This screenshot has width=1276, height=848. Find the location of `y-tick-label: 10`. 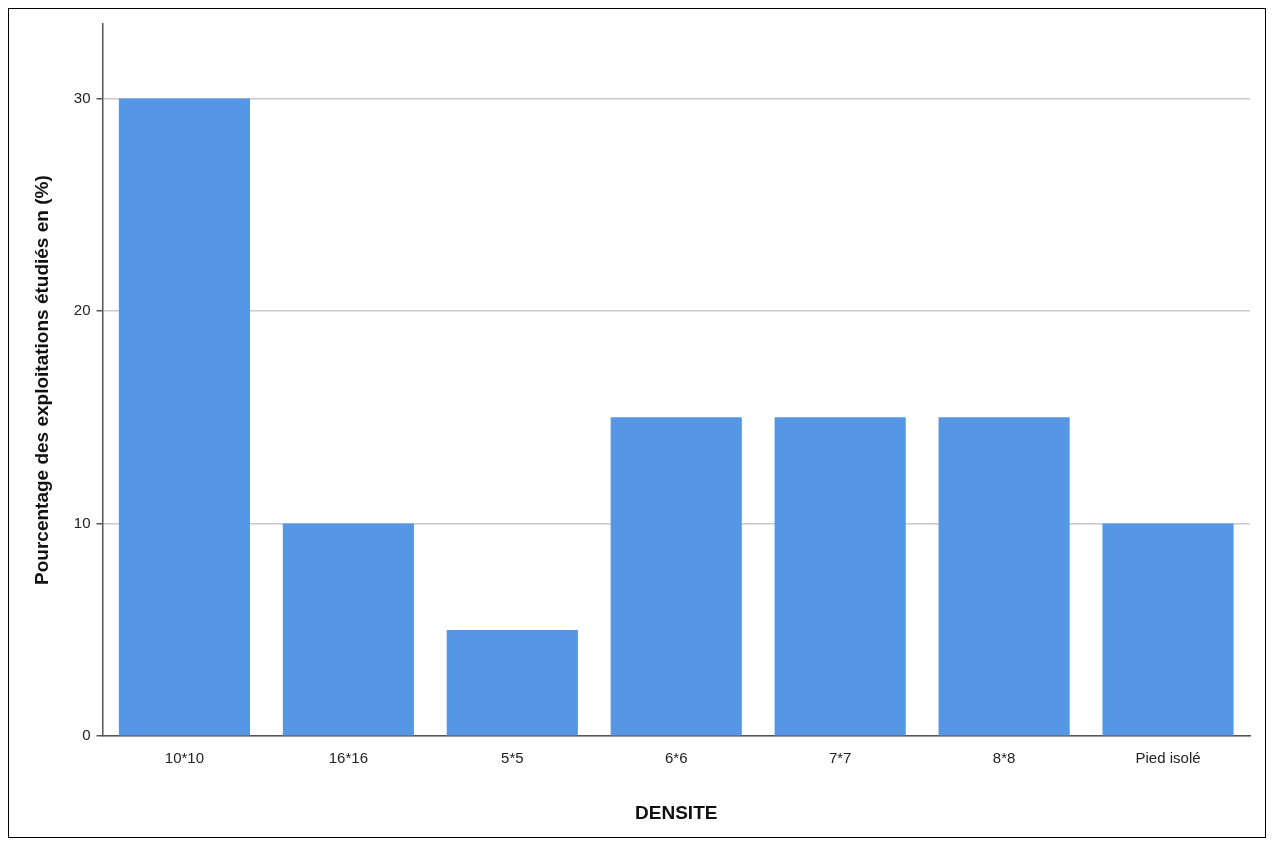

y-tick-label: 10 is located at coordinates (82, 522).